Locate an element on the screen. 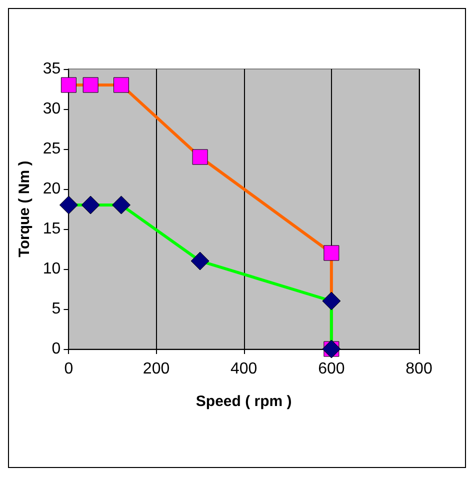 Image resolution: width=476 pixels, height=478 pixels. y-tick-label: 10 is located at coordinates (51, 269).